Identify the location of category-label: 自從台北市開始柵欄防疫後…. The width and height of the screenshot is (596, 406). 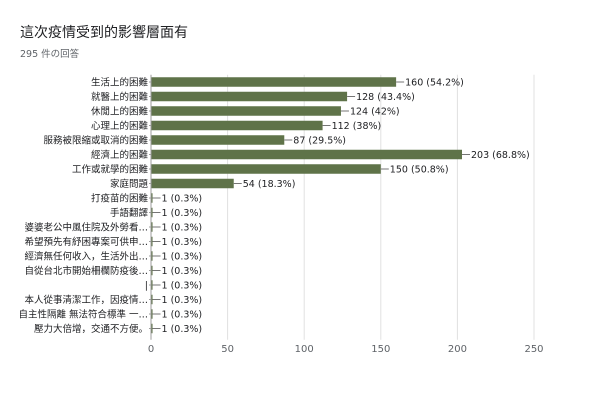
(86, 271).